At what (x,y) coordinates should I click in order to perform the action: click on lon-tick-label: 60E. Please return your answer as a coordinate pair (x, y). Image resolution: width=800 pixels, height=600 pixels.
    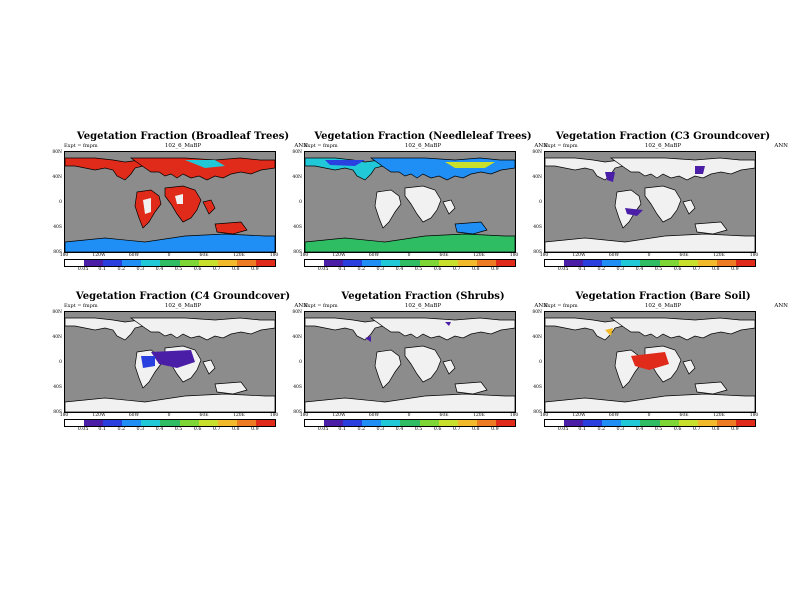
    Looking at the image, I should click on (204, 255).